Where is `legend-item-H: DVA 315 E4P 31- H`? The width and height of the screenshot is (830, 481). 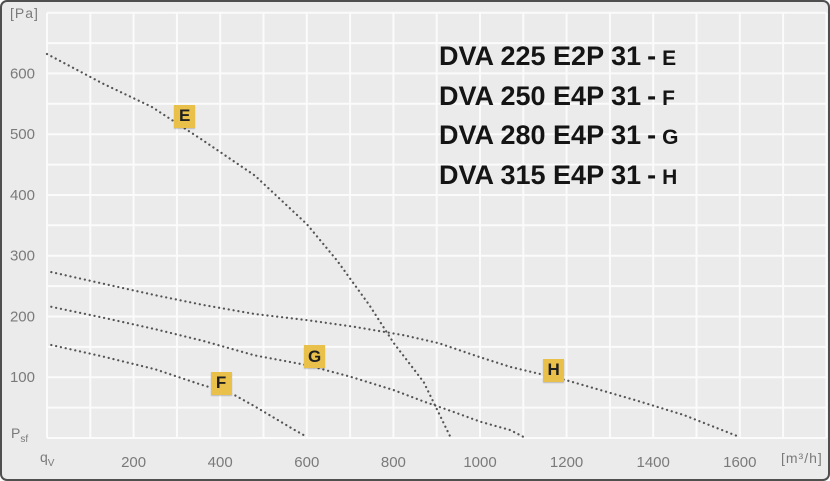
legend-item-H: DVA 315 E4P 31- H is located at coordinates (558, 177).